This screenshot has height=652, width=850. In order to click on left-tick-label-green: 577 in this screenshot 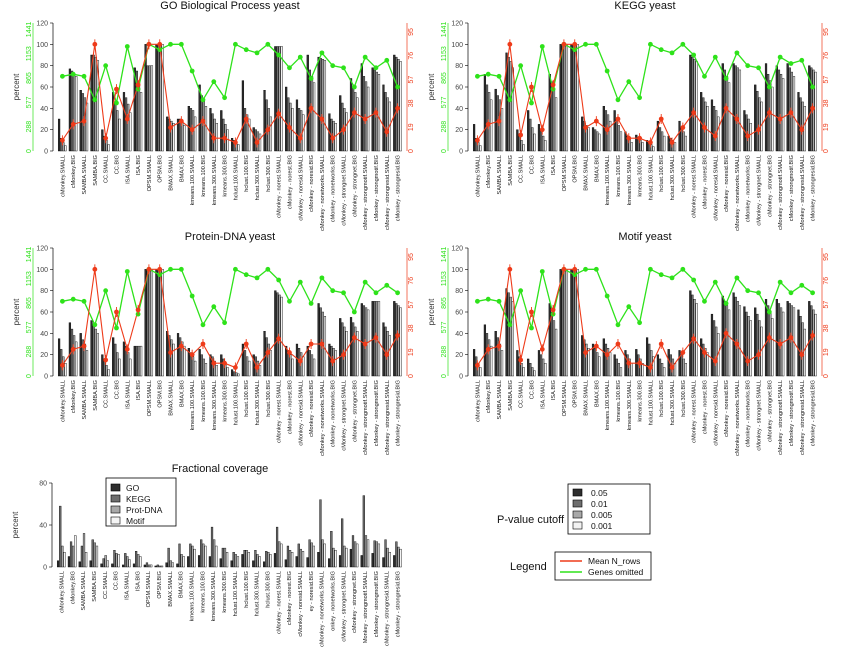, I will do `click(29, 102)`.